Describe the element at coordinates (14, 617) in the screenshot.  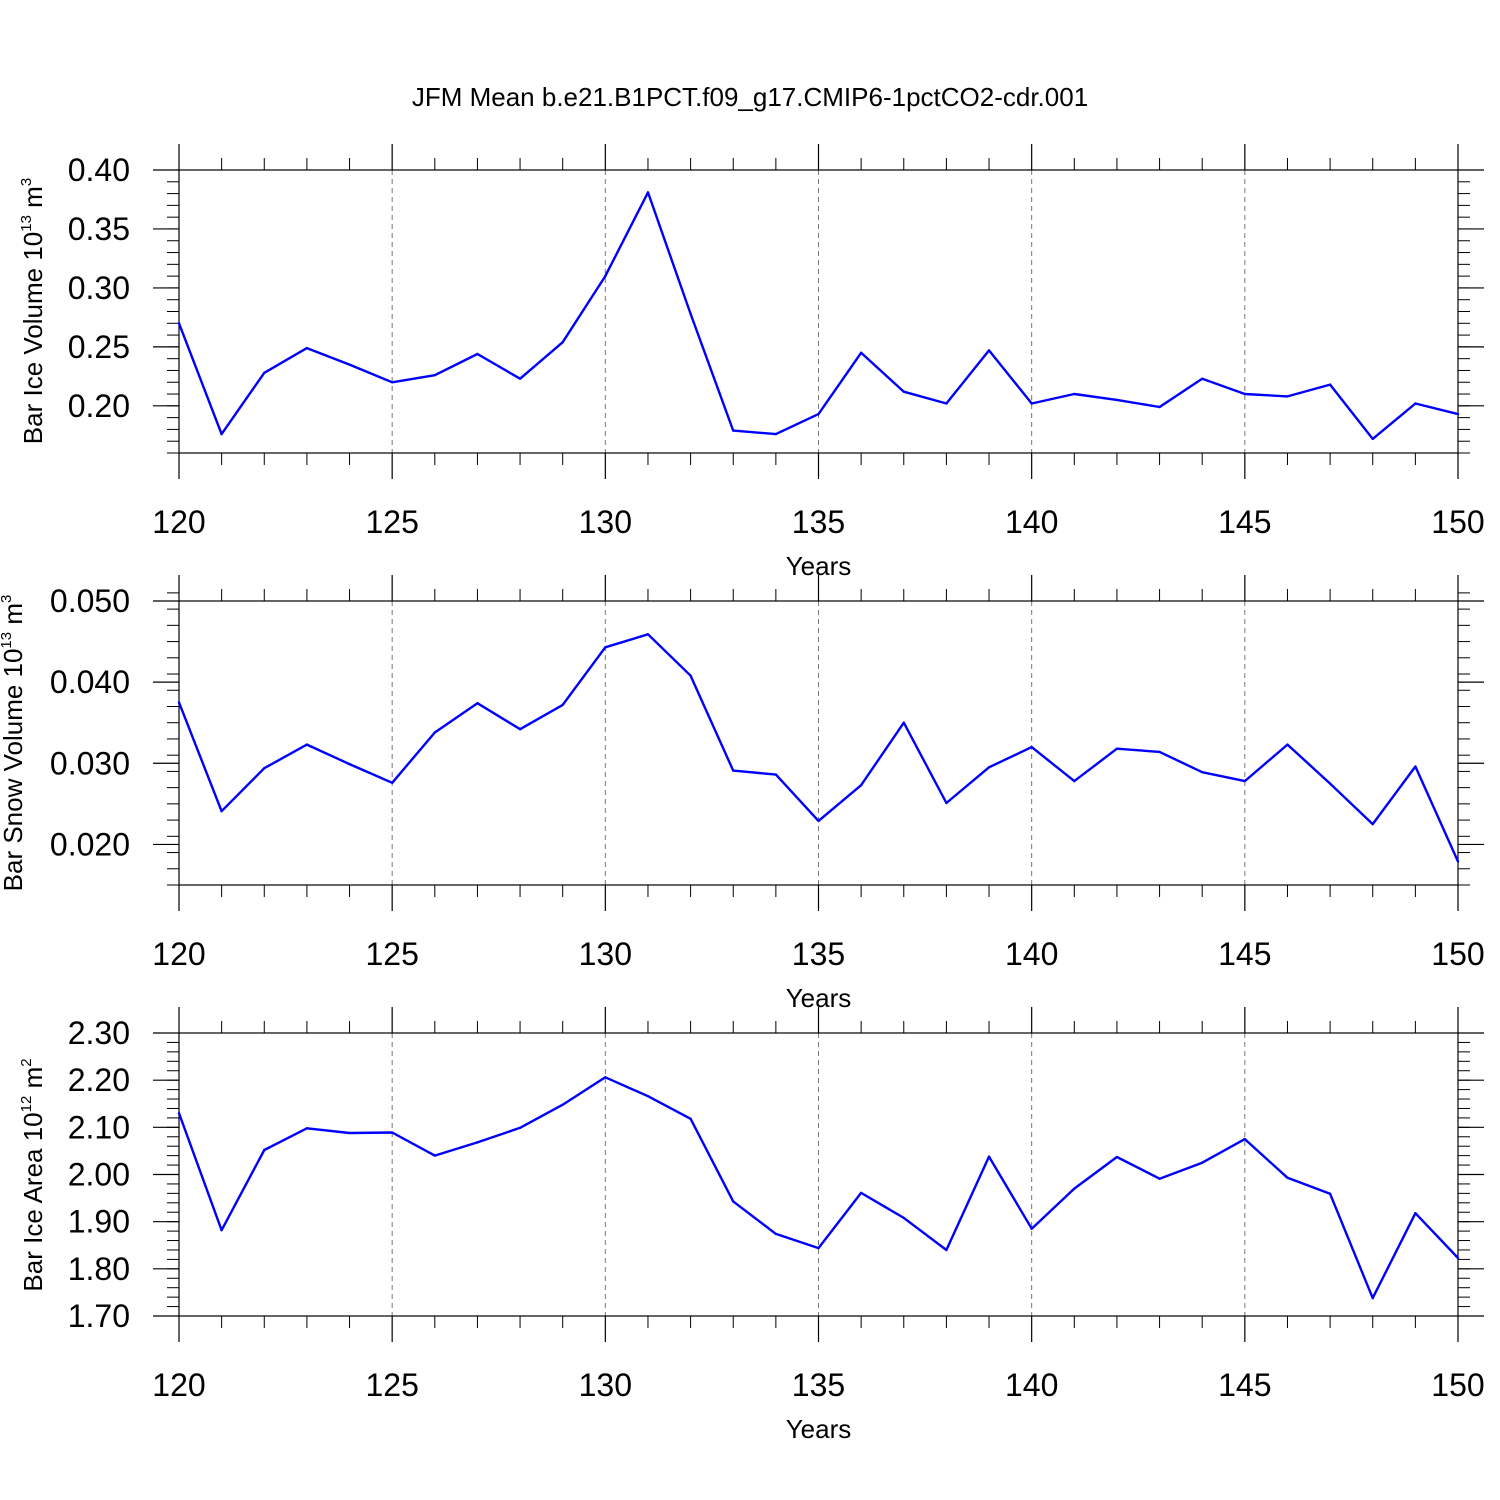
I see `y-axis-label-unit: m` at that location.